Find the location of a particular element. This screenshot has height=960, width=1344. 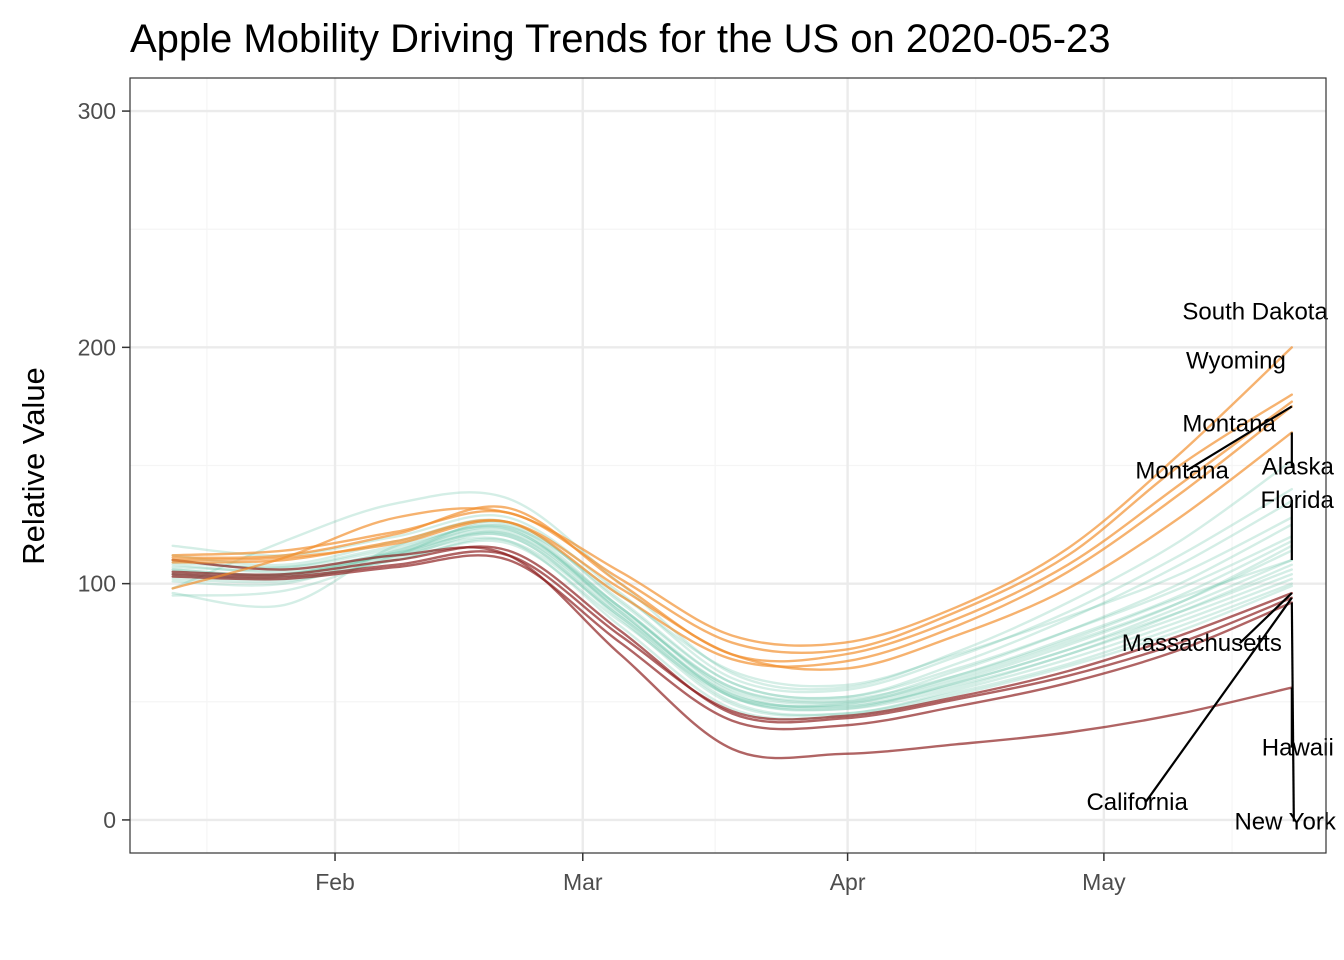

leader-line-massachusetts is located at coordinates (1266, 618).